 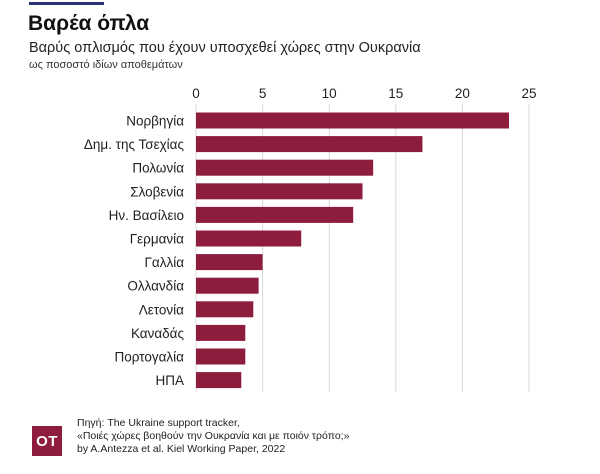 What do you see at coordinates (134, 144) in the screenshot?
I see `category-label: Δημ. της Τσεχίας` at bounding box center [134, 144].